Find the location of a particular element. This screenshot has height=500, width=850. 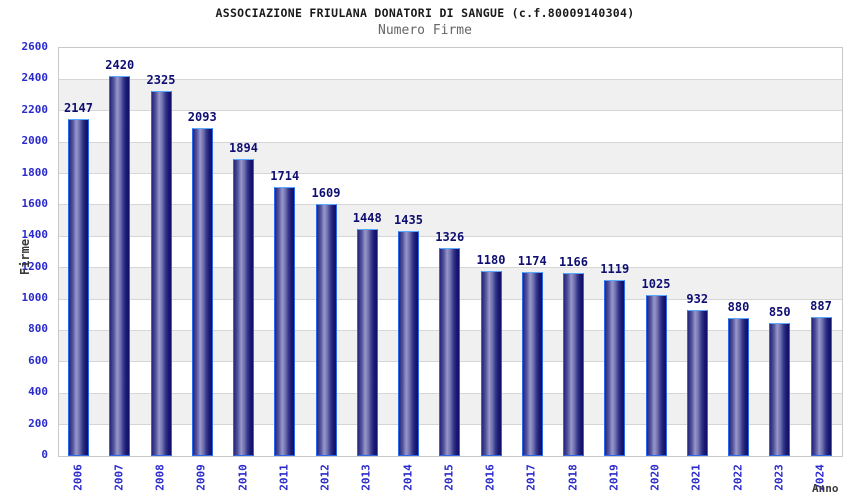

x-axis-tick-label: 2008 is located at coordinates (160, 477).